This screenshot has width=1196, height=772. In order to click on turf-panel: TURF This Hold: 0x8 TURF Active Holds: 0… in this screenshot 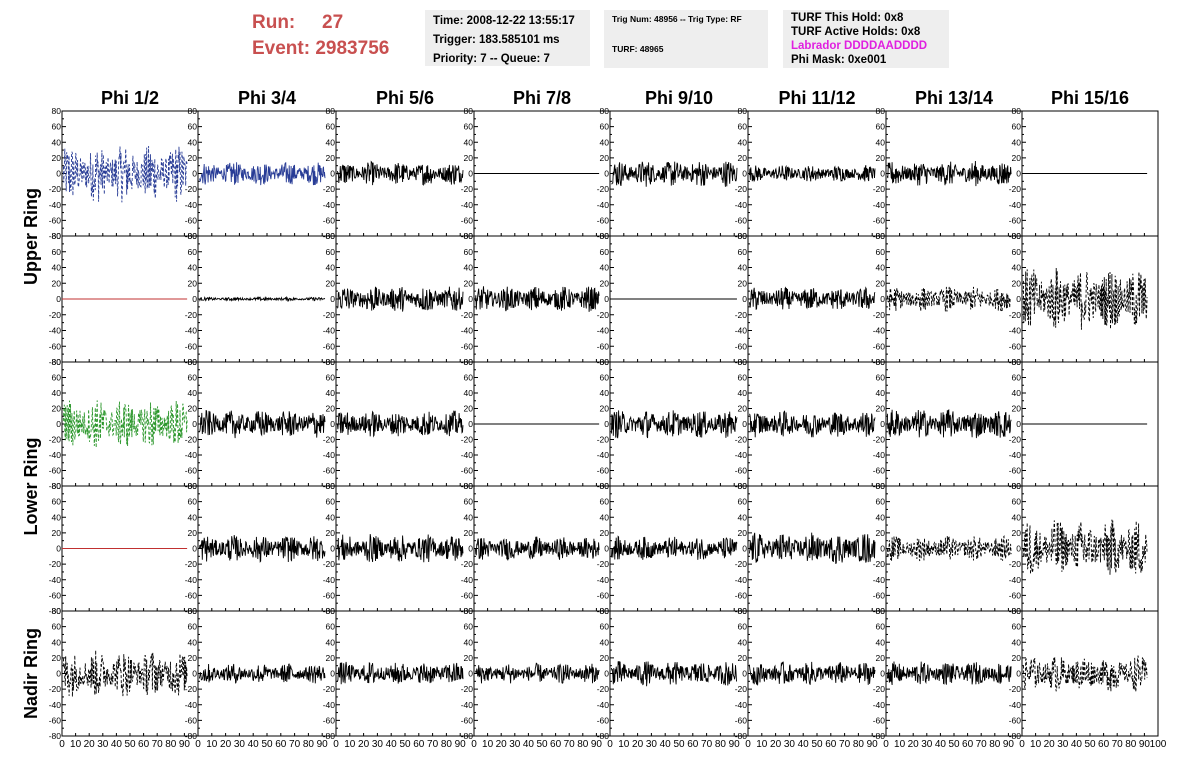, I will do `click(866, 39)`.